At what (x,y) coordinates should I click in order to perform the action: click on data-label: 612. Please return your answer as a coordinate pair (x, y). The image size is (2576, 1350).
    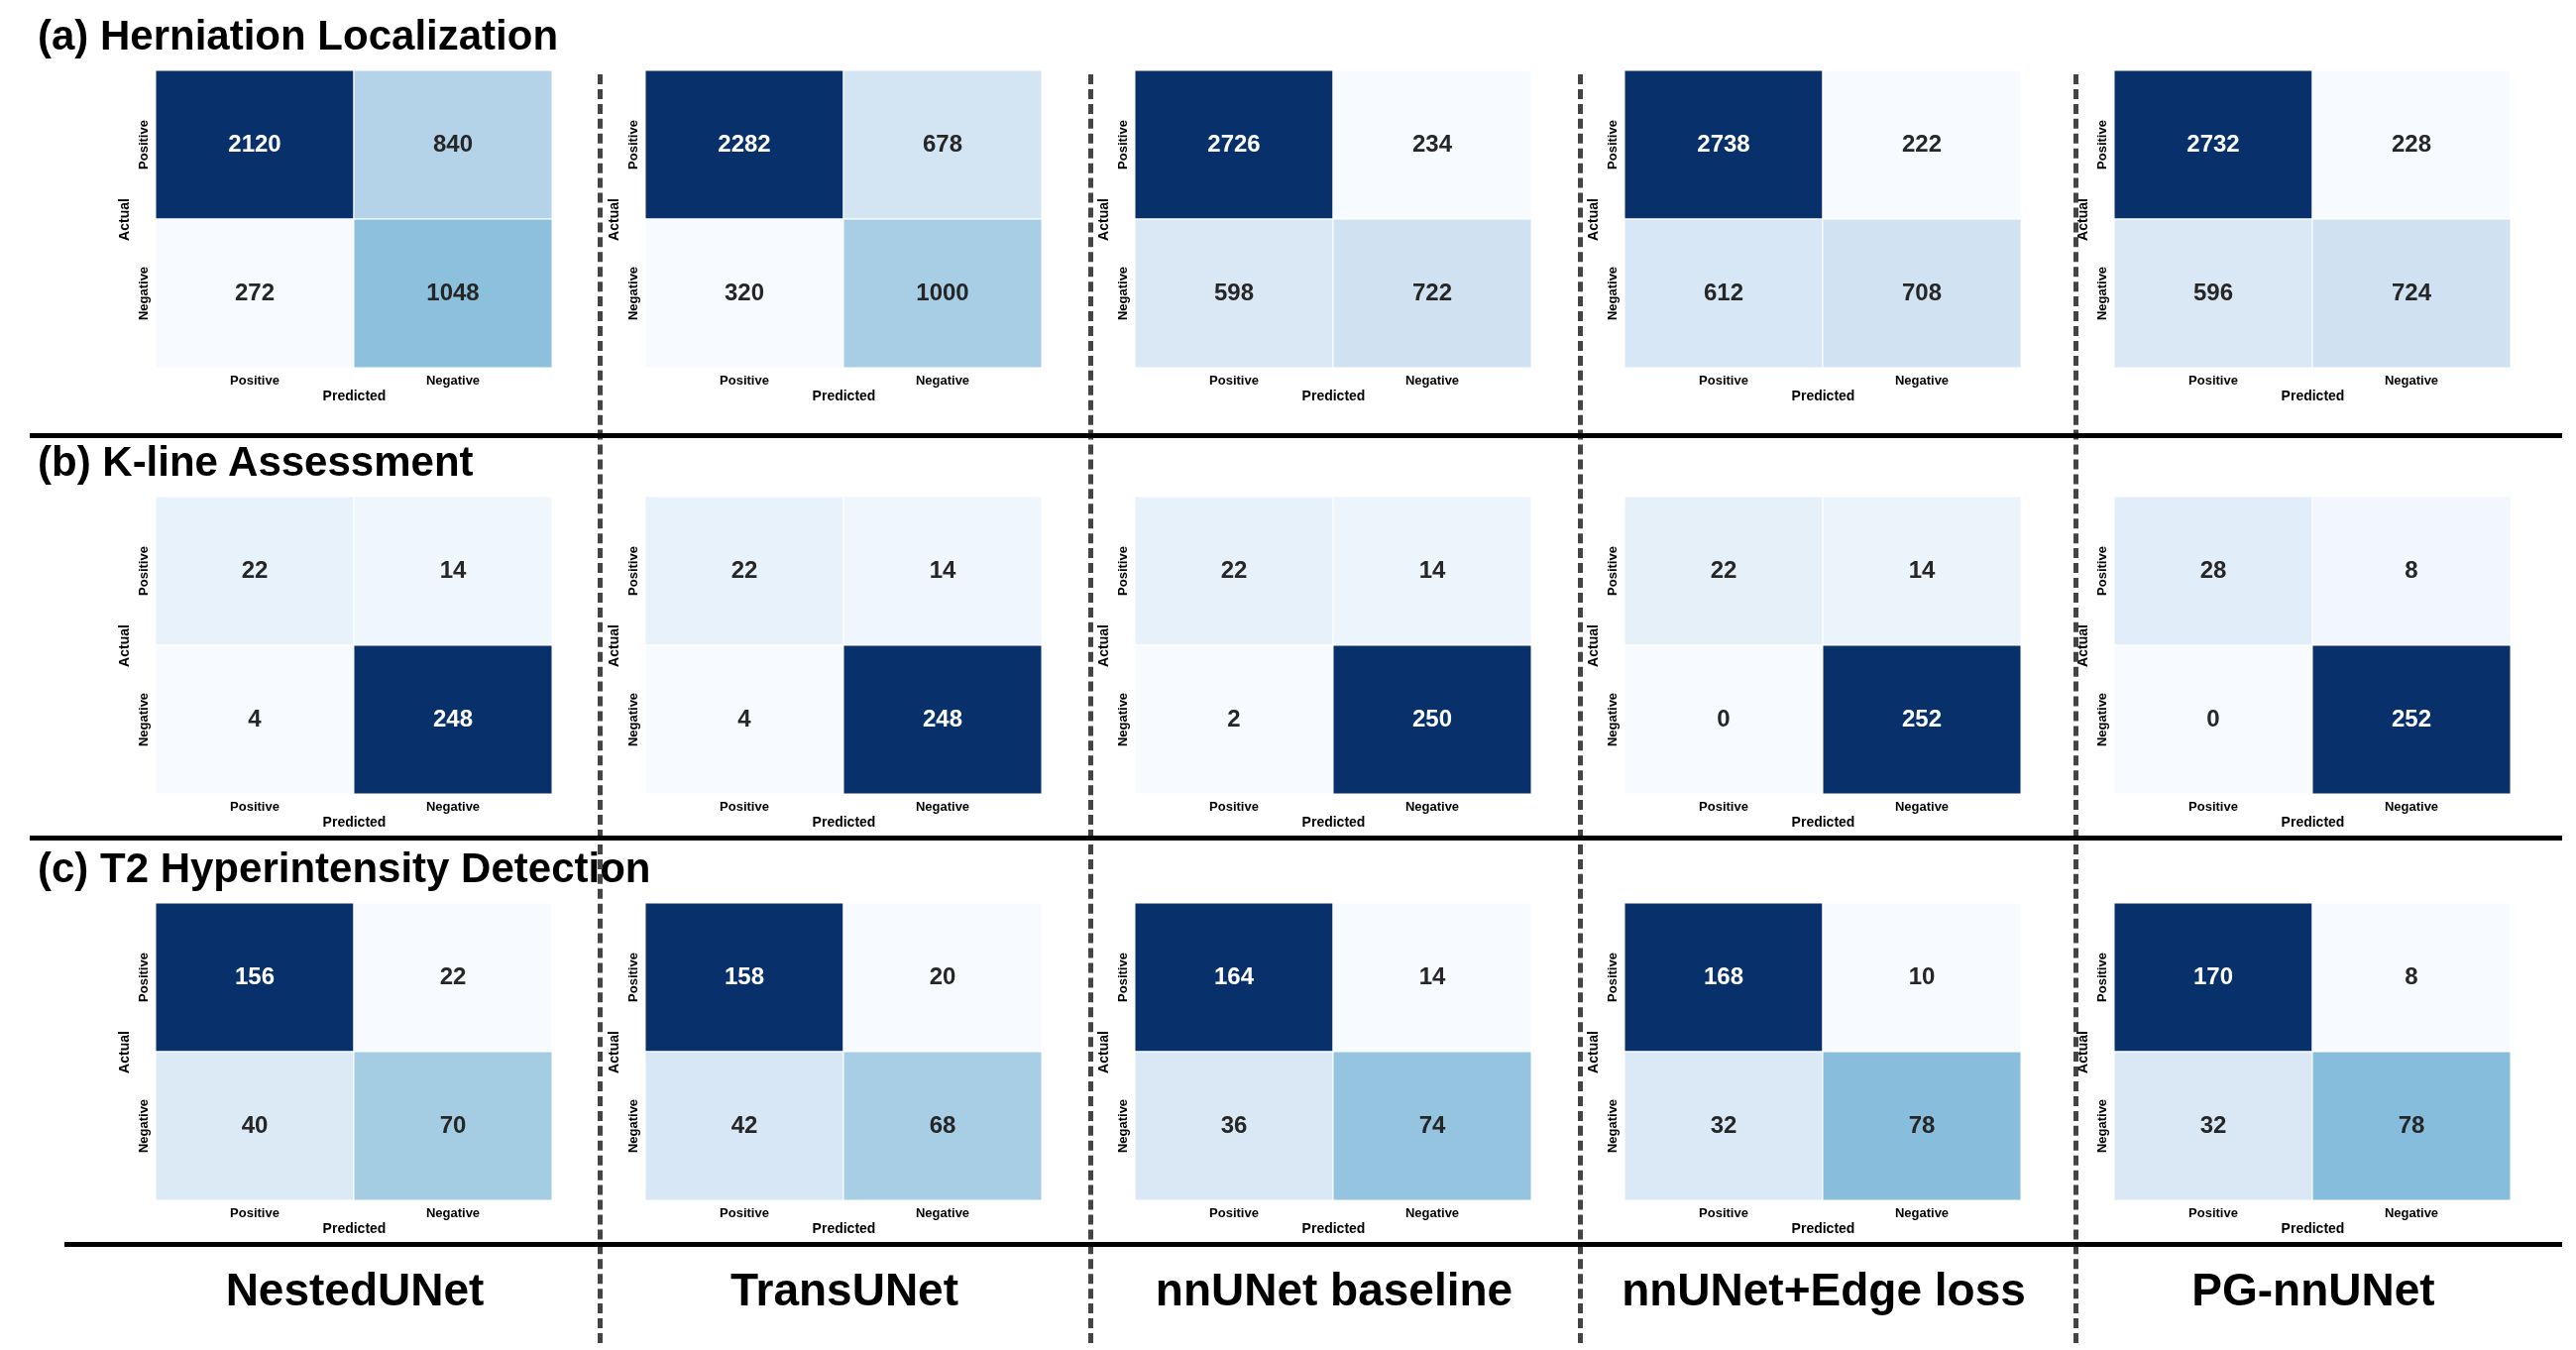
    Looking at the image, I should click on (1723, 292).